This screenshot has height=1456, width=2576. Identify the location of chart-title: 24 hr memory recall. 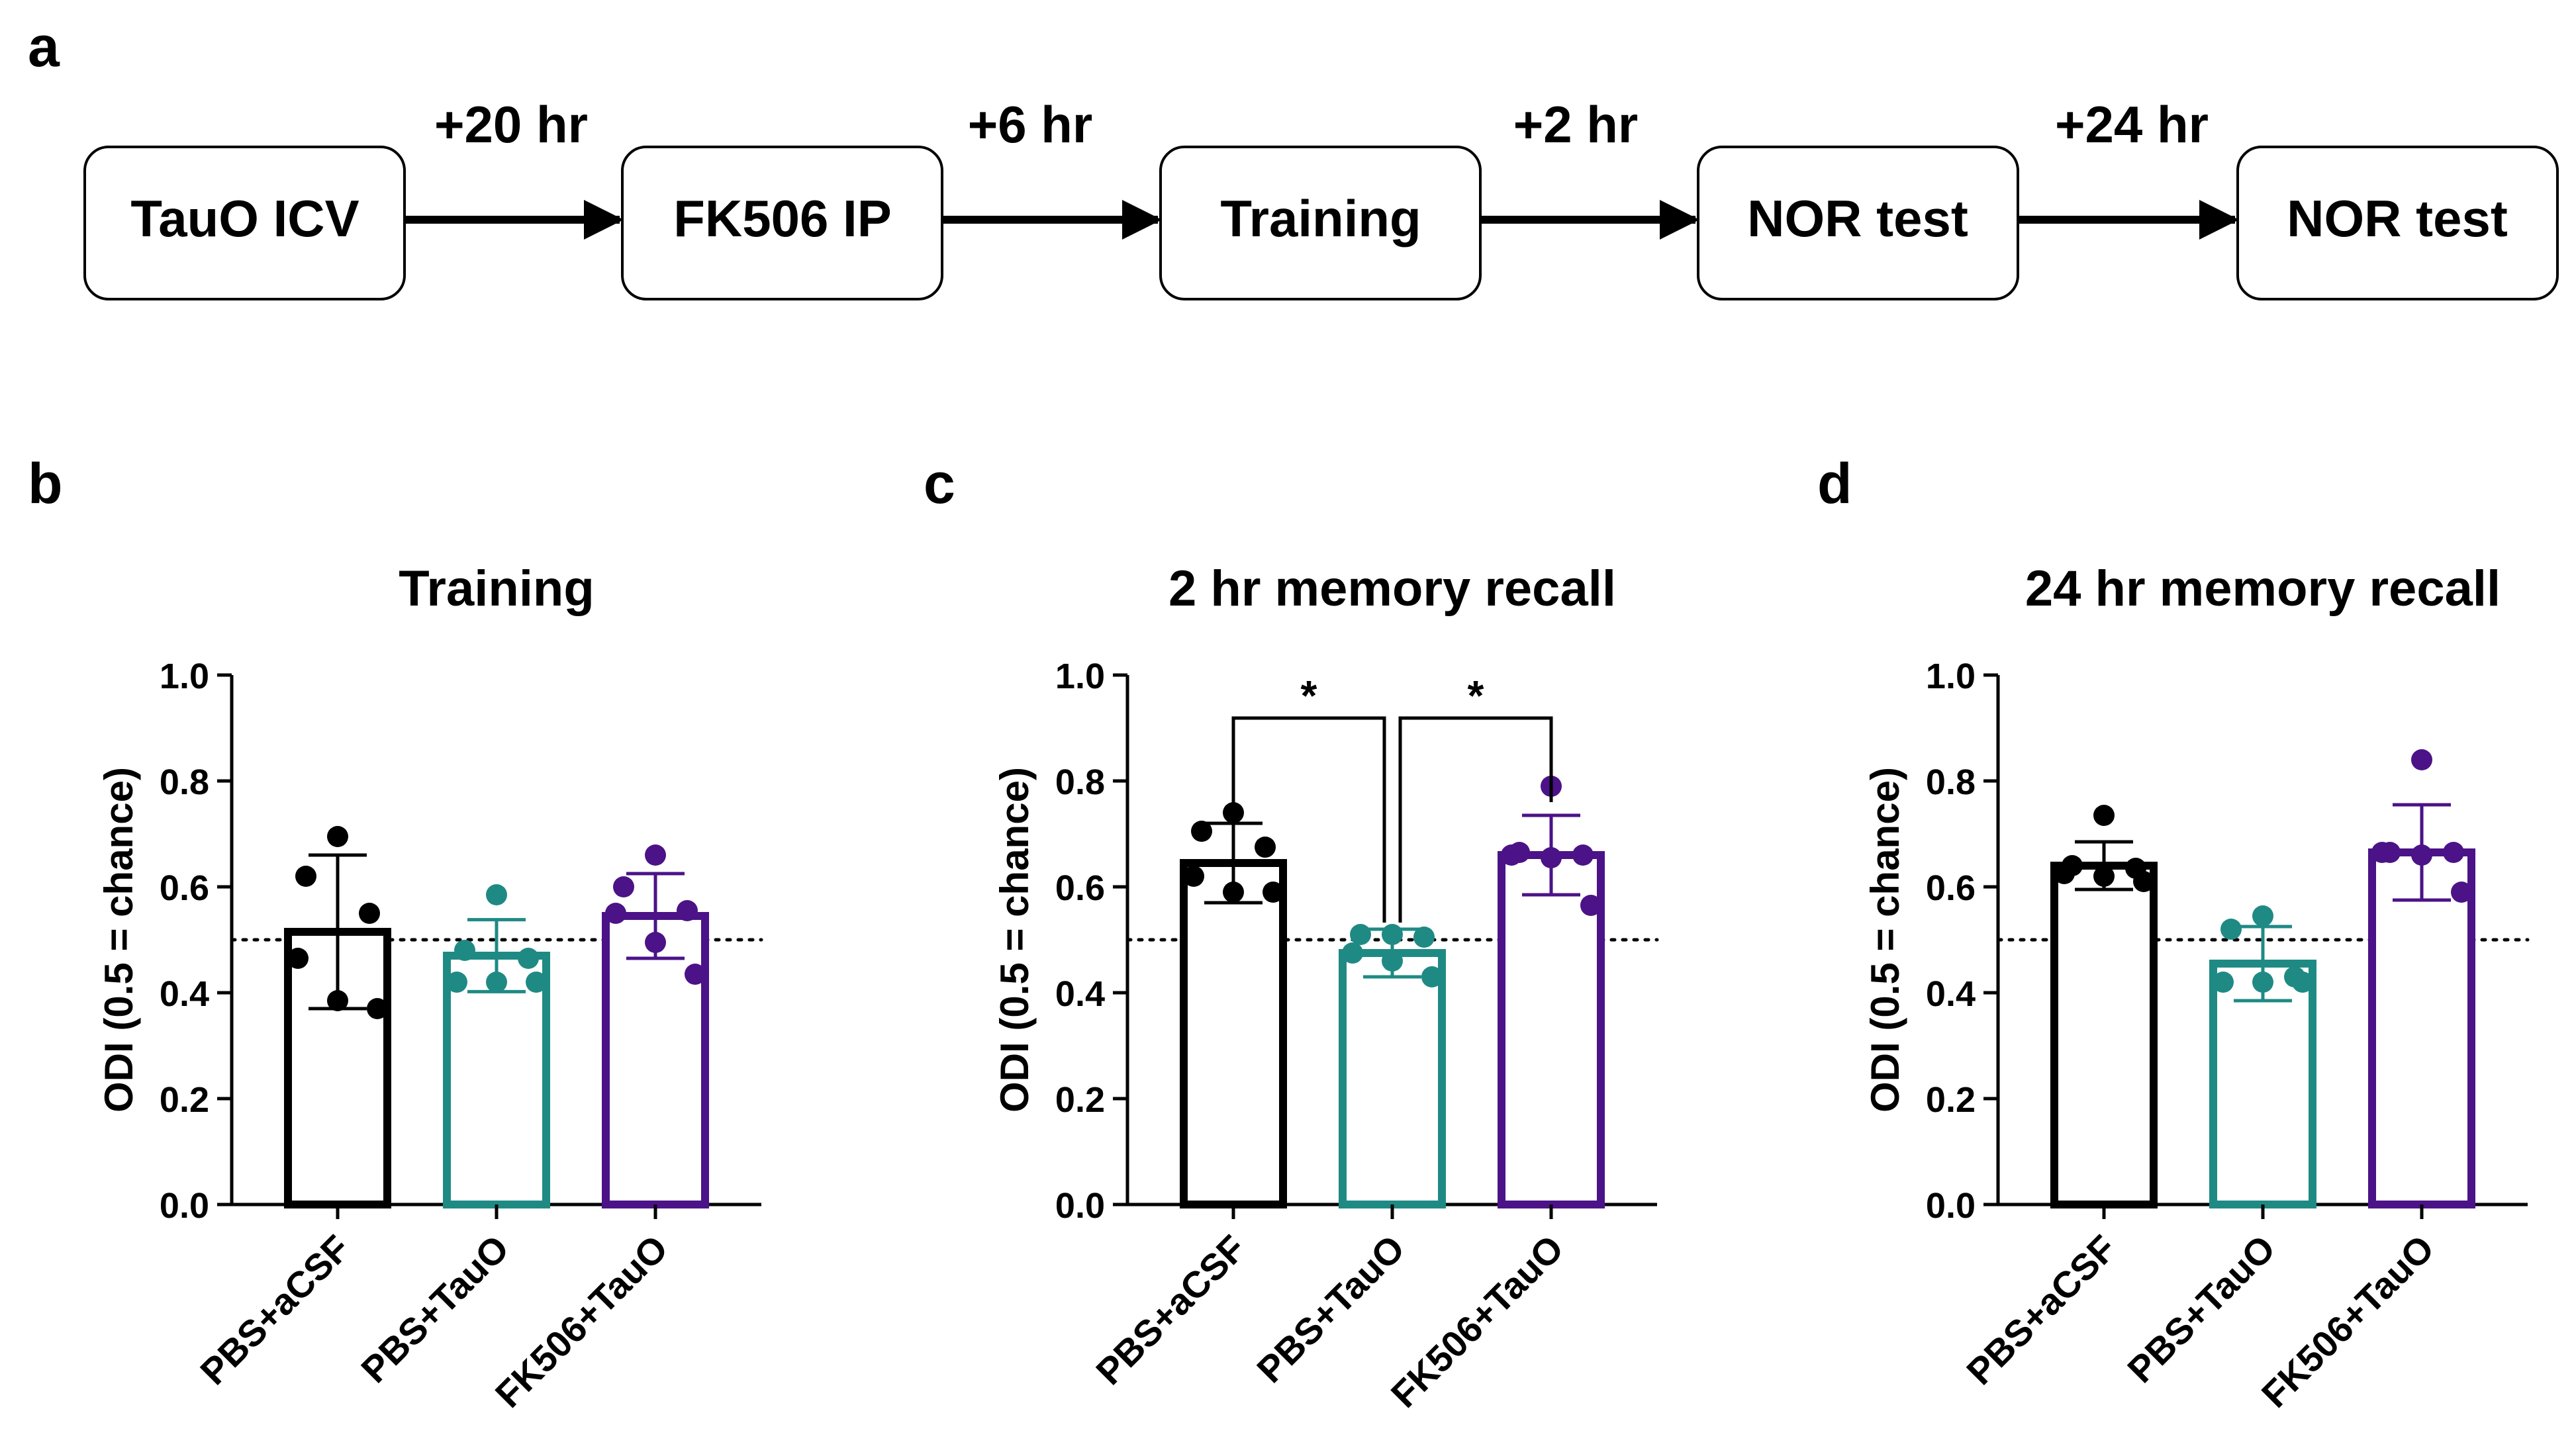
(2263, 589).